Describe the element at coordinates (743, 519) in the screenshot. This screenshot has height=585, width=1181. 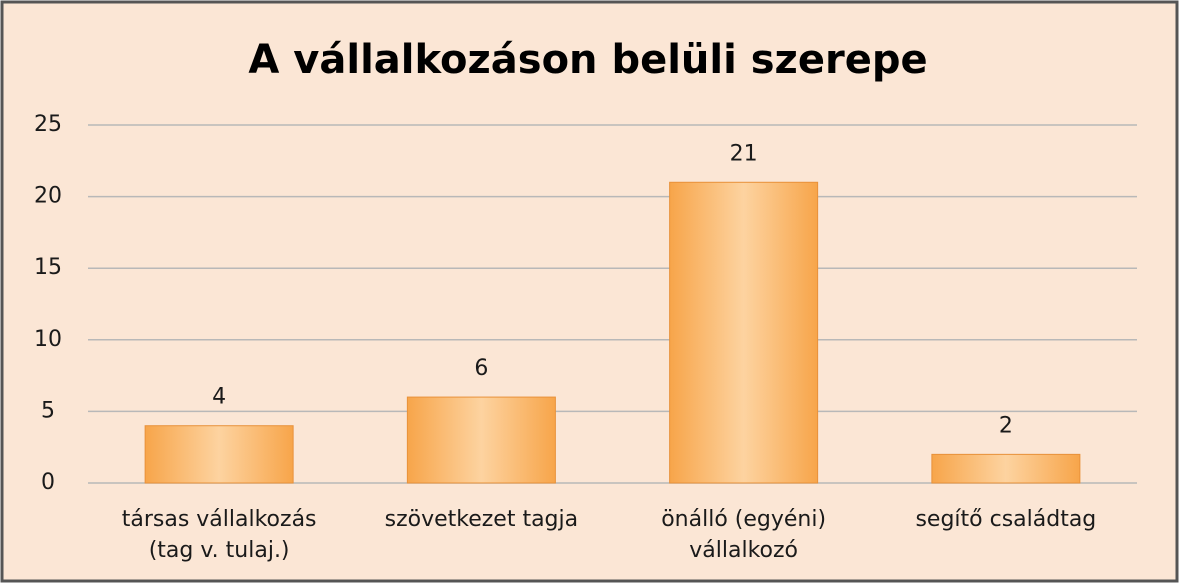
I see `x-tick-label: önálló (egyéni)` at that location.